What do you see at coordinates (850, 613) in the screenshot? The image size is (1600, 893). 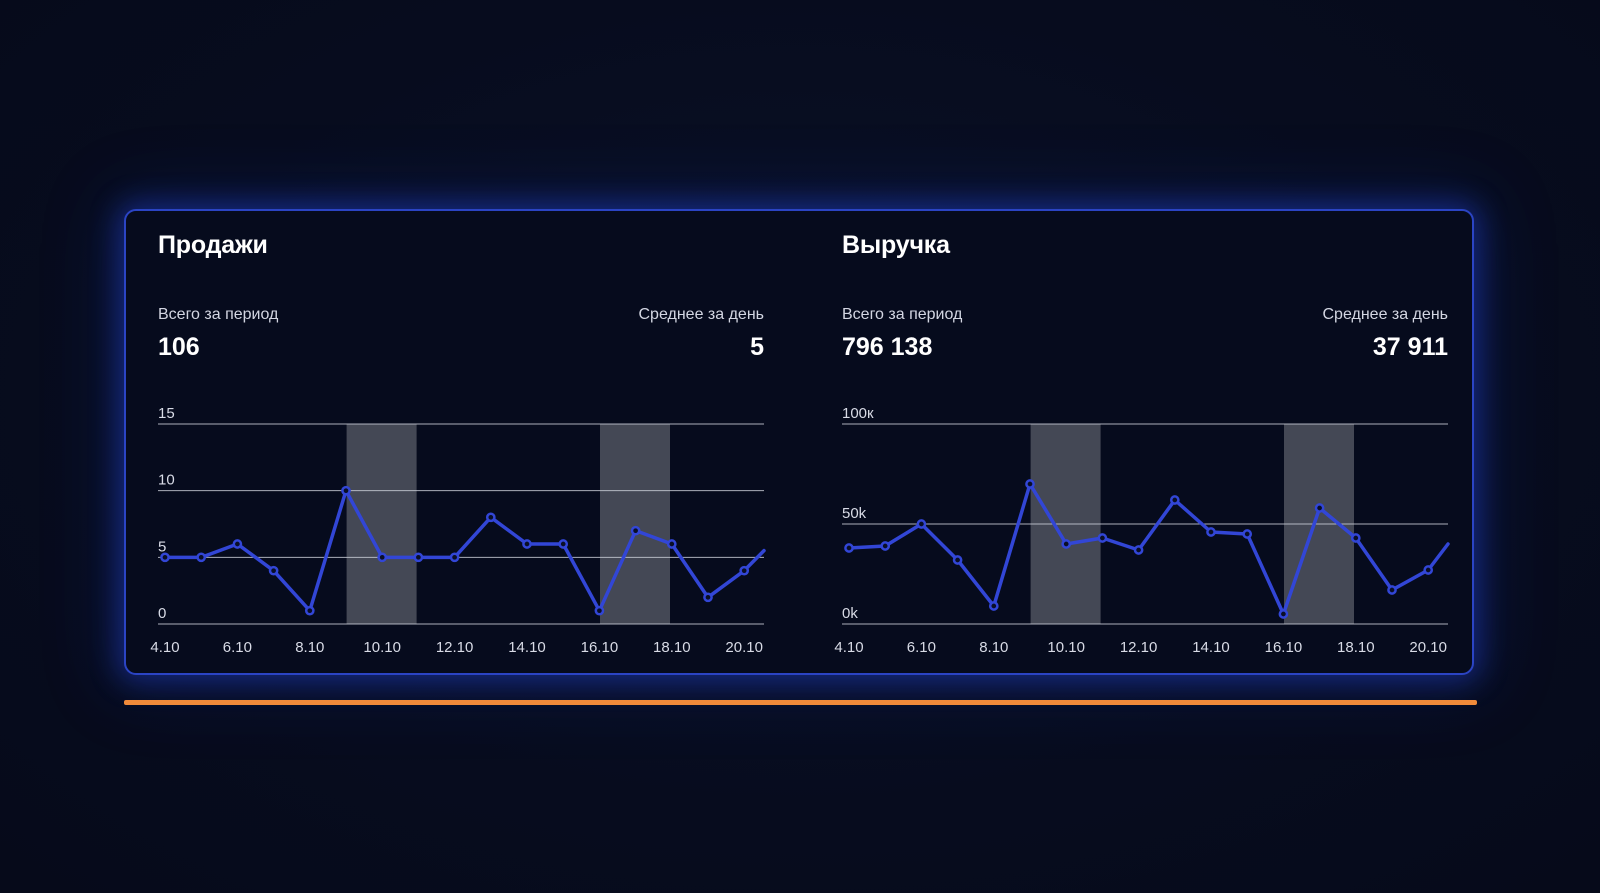 I see `y-tick-label: 0k` at bounding box center [850, 613].